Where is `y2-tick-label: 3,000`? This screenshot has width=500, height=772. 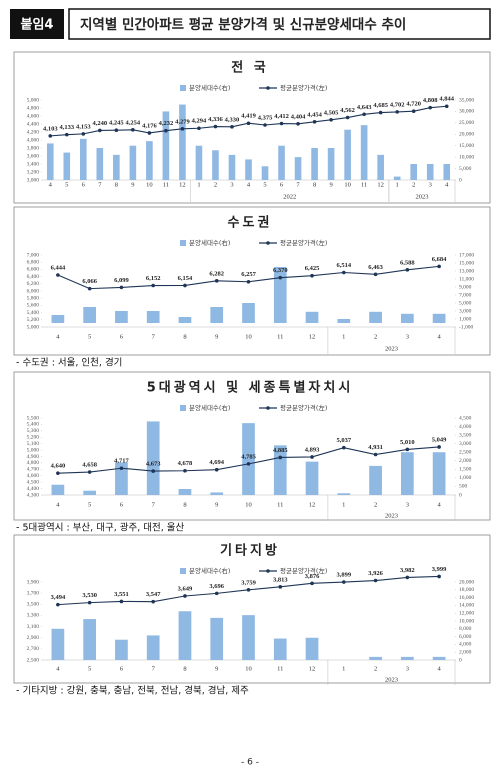
y2-tick-label: 3,000 is located at coordinates (465, 311).